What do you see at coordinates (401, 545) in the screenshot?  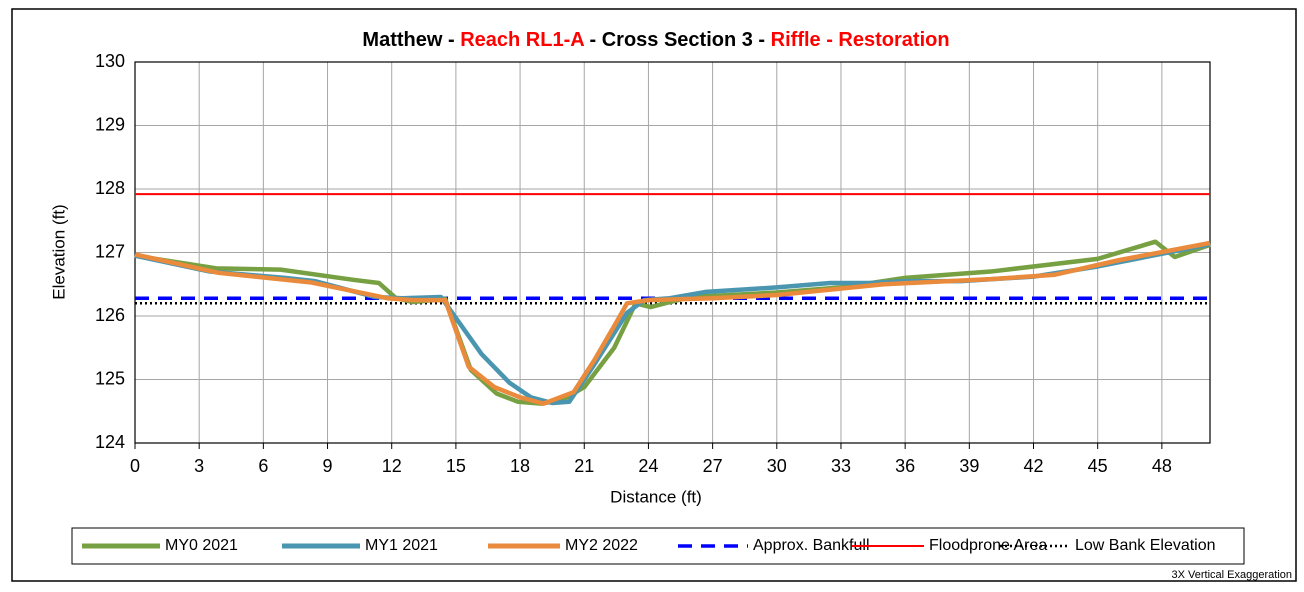 I see `legend-label: MY1 2021` at bounding box center [401, 545].